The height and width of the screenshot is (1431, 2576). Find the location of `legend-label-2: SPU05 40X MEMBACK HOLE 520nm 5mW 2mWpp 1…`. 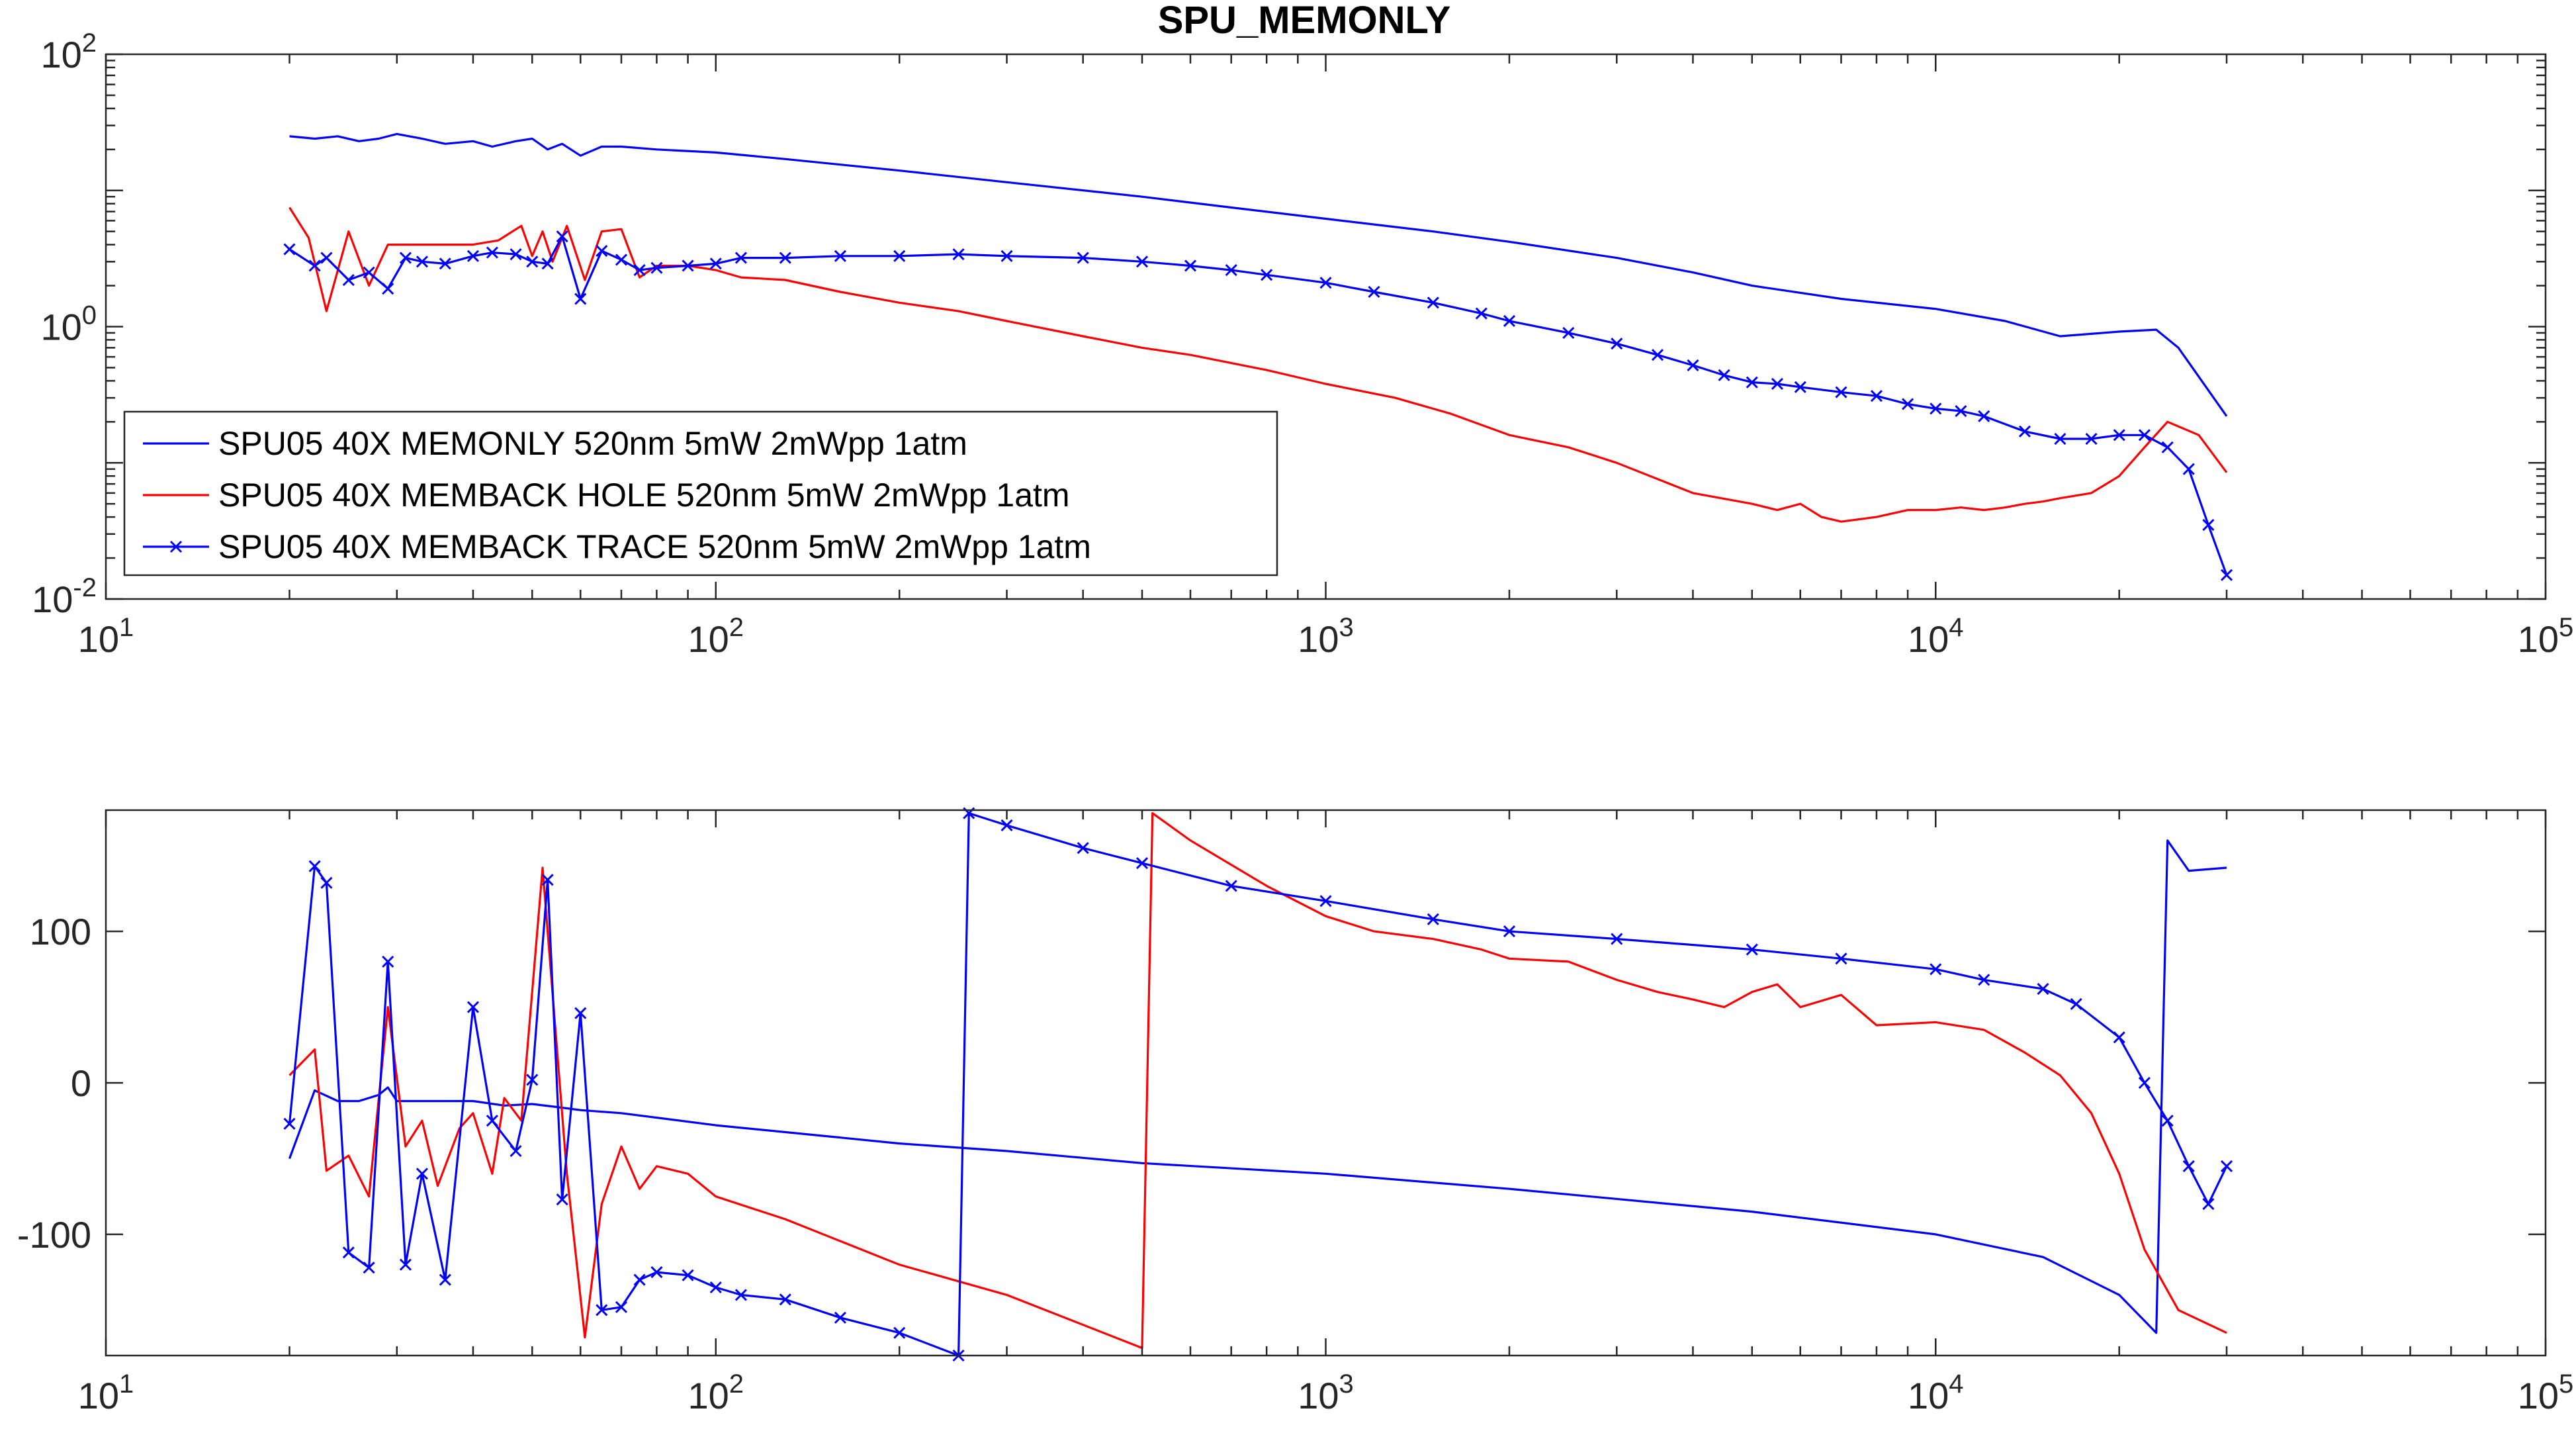

legend-label-2: SPU05 40X MEMBACK HOLE 520nm 5mW 2mWpp 1… is located at coordinates (644, 495).